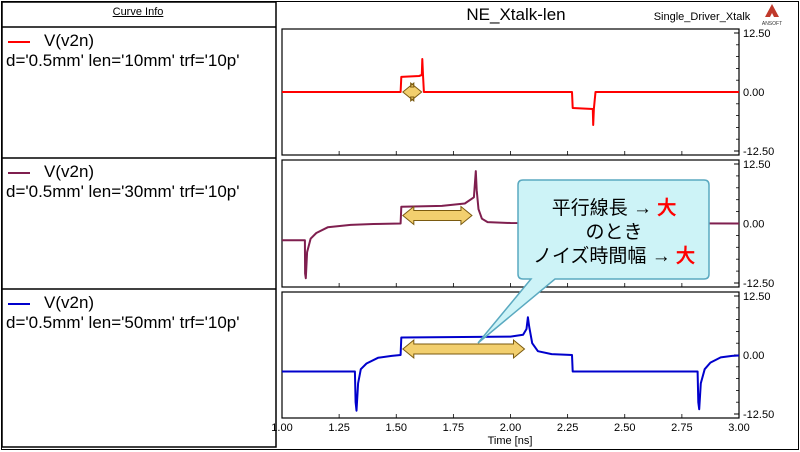 This screenshot has height=452, width=800. I want to click on legend-series-name-3: V(v2n), so click(69, 302).